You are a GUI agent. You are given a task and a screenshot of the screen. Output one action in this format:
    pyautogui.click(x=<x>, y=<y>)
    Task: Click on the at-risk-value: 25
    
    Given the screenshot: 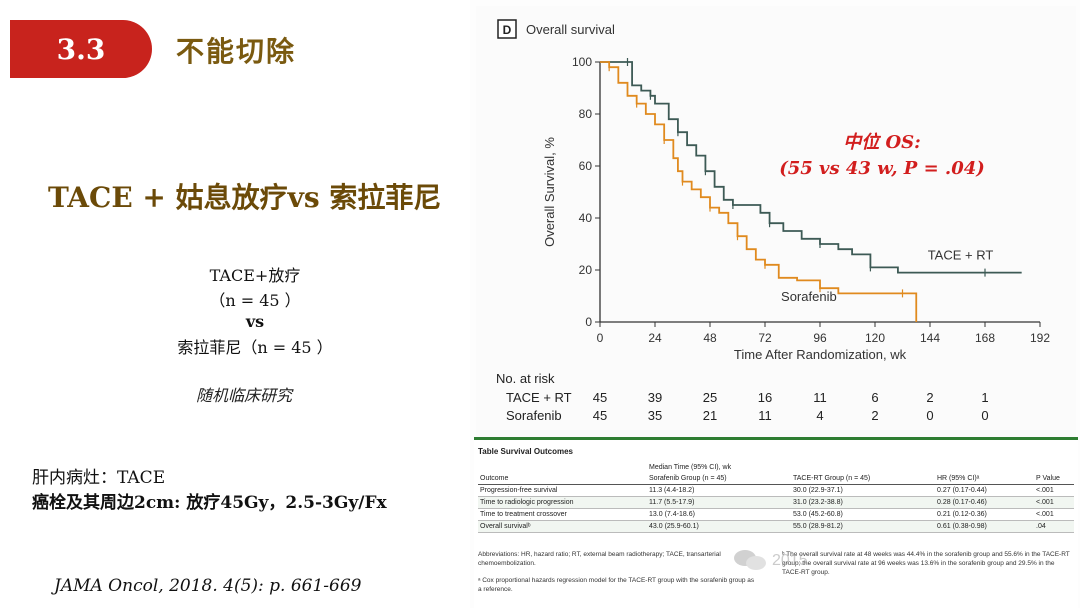 What is the action you would take?
    pyautogui.click(x=710, y=397)
    